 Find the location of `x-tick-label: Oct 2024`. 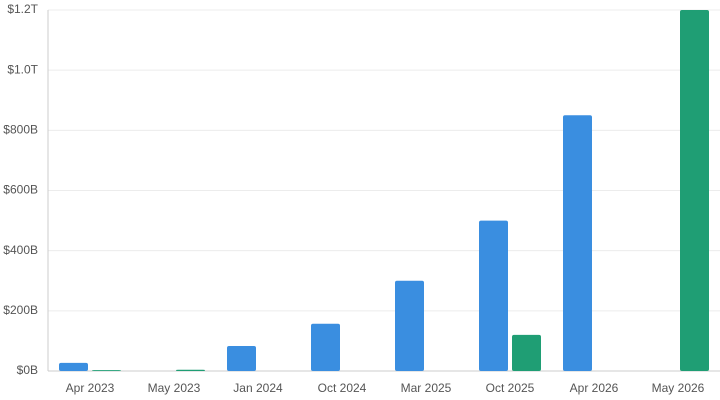

x-tick-label: Oct 2024 is located at coordinates (342, 388).